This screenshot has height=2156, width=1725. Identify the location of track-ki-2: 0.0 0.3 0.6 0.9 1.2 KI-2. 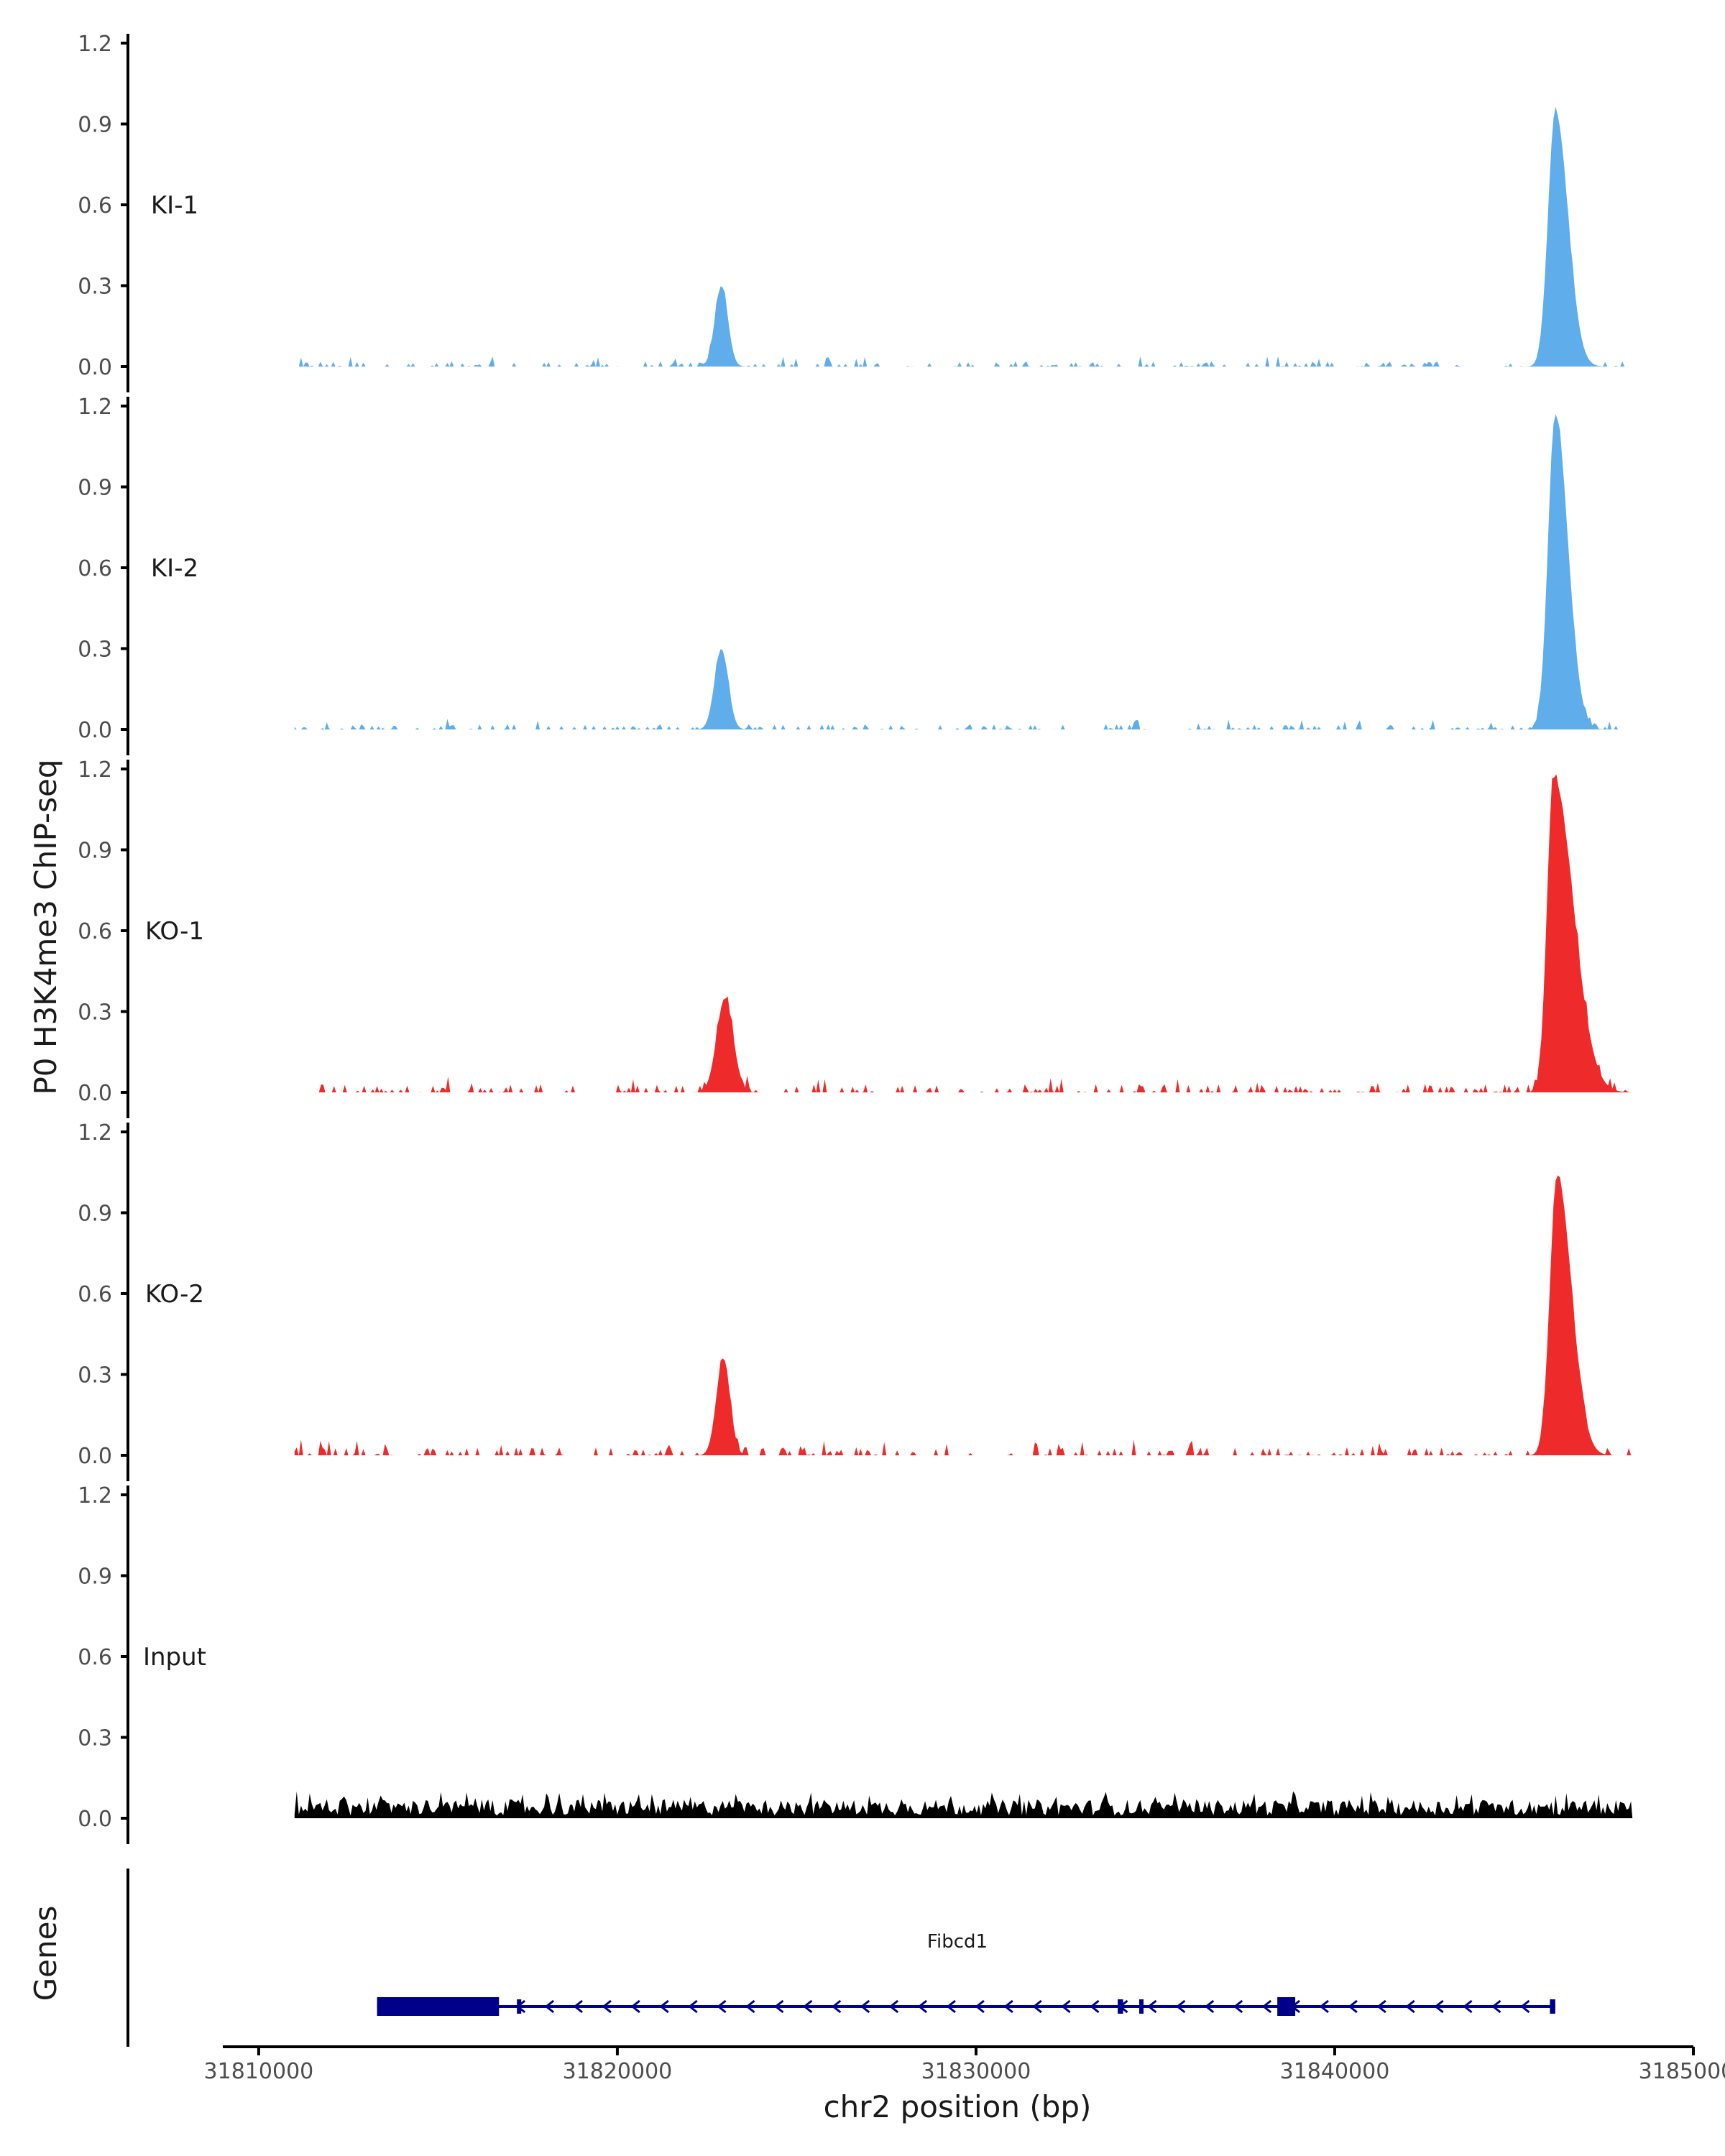
(850, 575).